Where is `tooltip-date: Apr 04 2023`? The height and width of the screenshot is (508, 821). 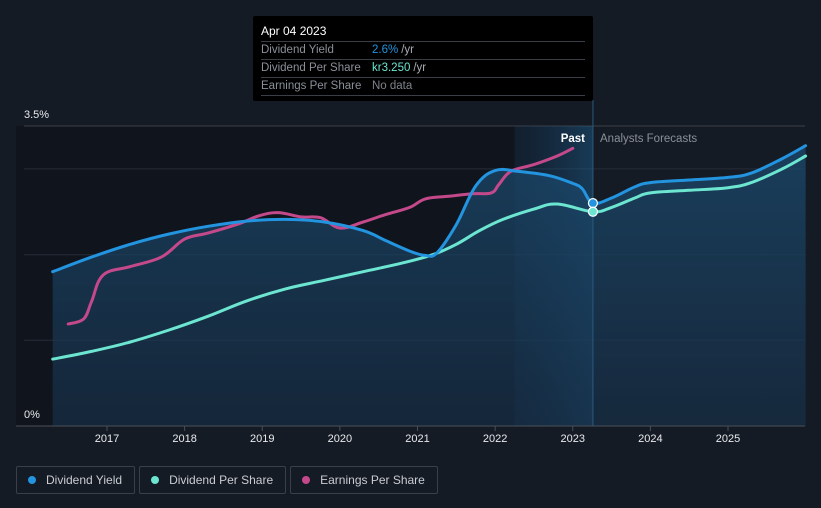 tooltip-date: Apr 04 2023 is located at coordinates (423, 32).